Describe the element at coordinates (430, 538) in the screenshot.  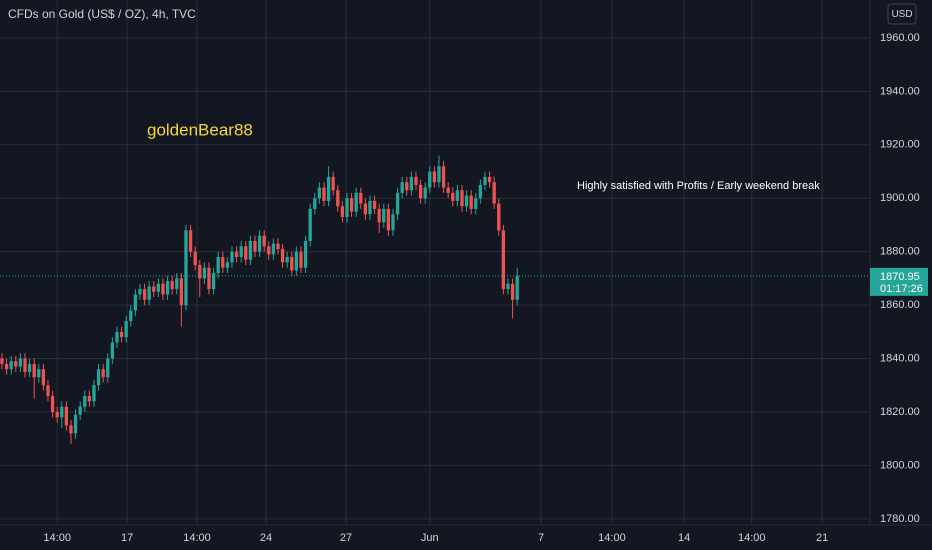
I see `x-tick-label: Jun` at that location.